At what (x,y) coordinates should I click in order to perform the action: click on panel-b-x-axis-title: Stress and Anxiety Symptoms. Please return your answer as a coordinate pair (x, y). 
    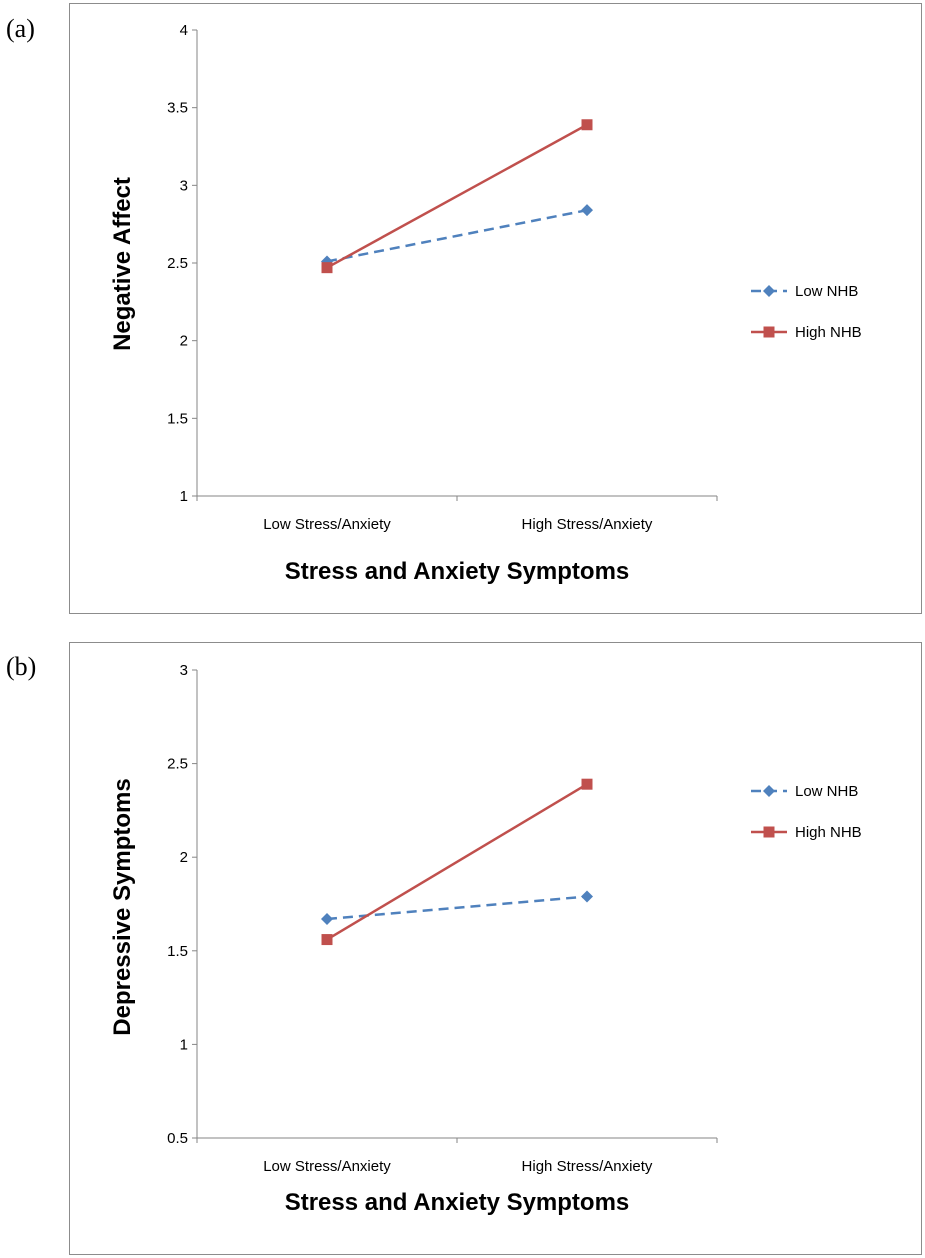
    Looking at the image, I should click on (457, 1202).